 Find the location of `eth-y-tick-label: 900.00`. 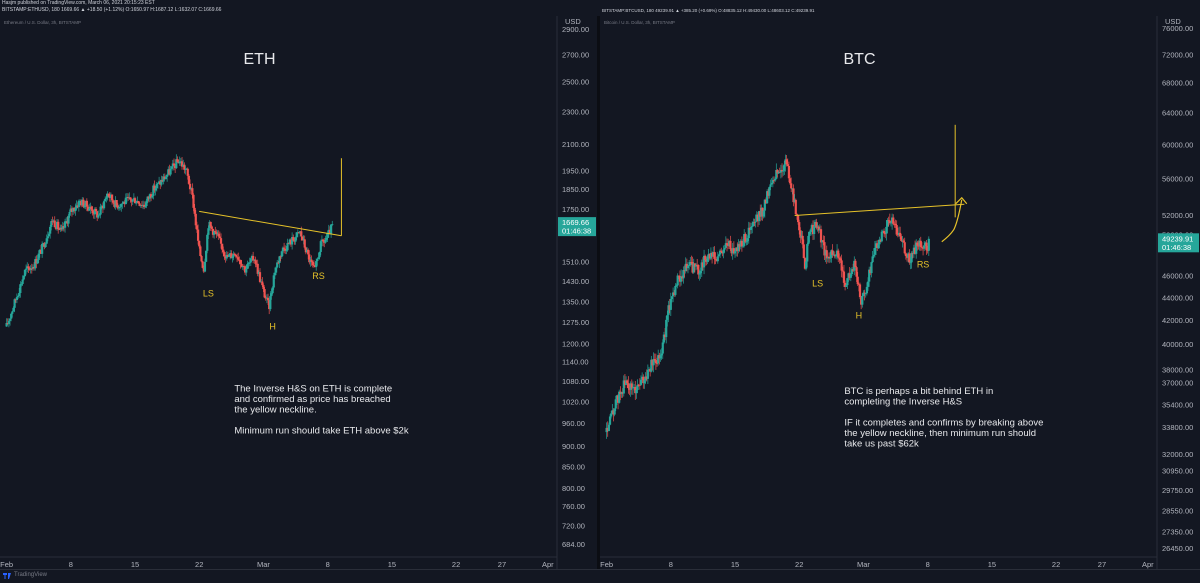

eth-y-tick-label: 900.00 is located at coordinates (573, 446).